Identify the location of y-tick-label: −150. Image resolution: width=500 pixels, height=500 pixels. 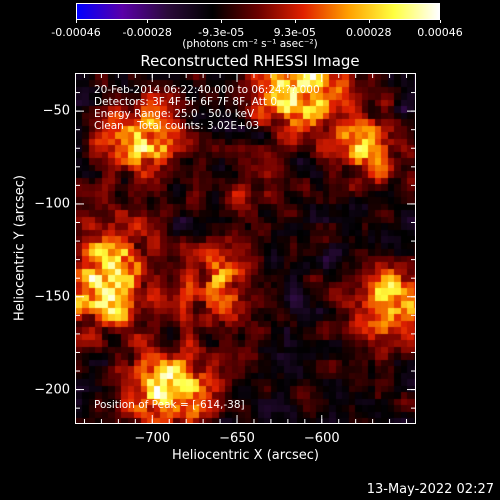
(52, 297).